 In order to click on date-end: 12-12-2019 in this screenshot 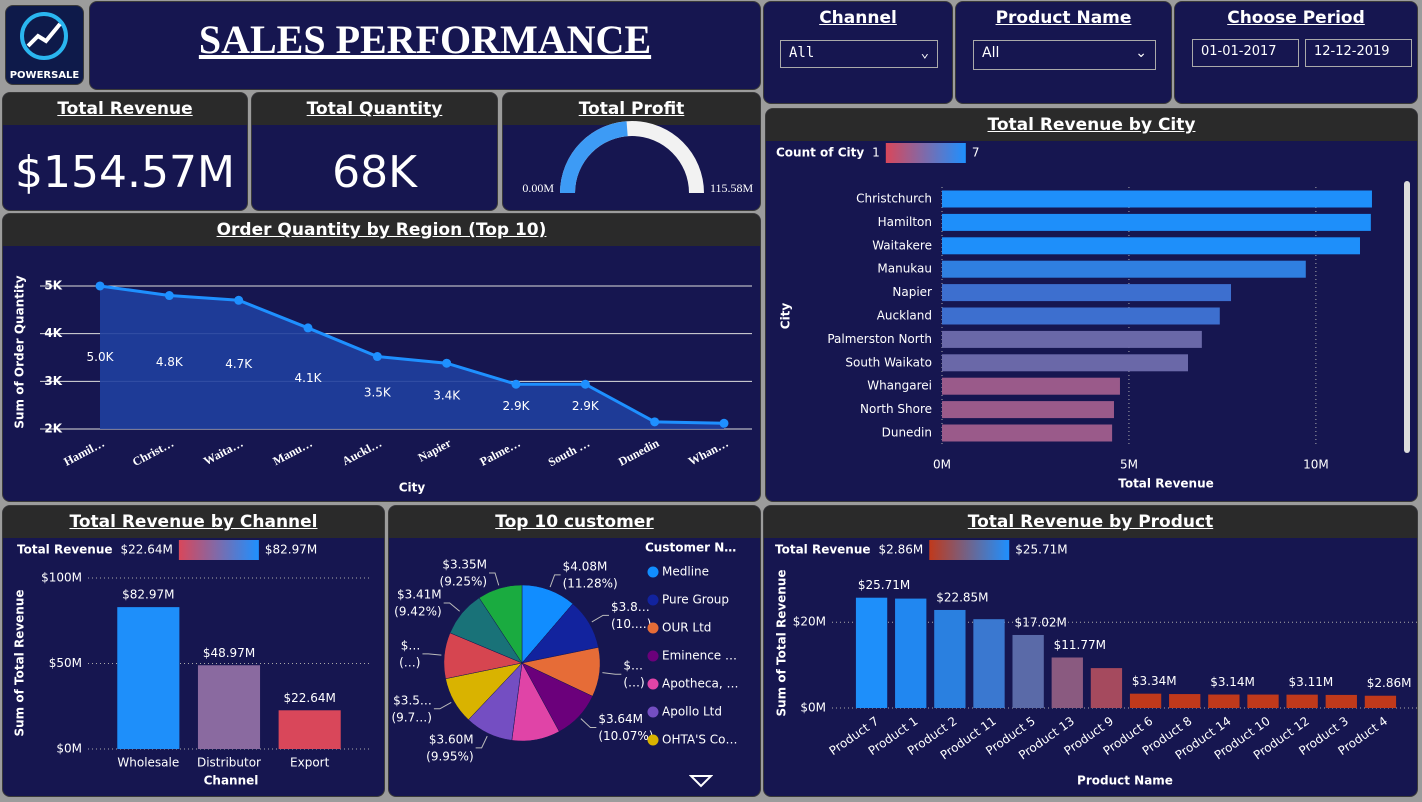, I will do `click(1358, 53)`.